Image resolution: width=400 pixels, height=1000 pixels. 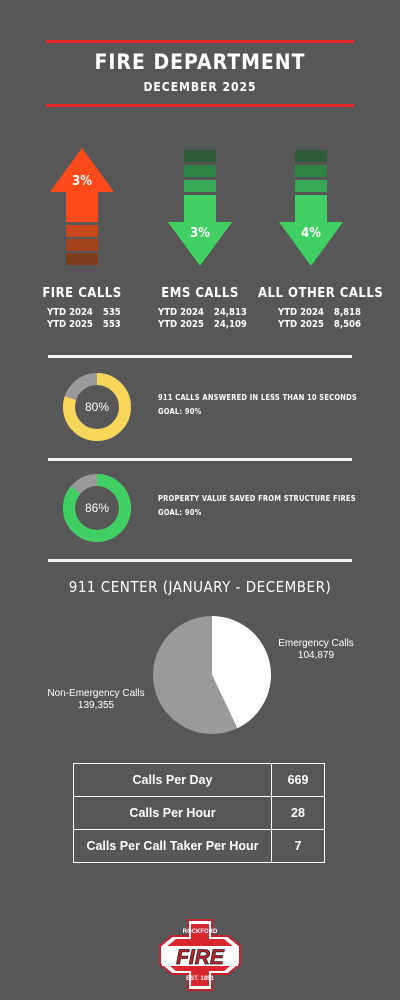 I want to click on fire-calls-change: 3%, so click(x=82, y=181).